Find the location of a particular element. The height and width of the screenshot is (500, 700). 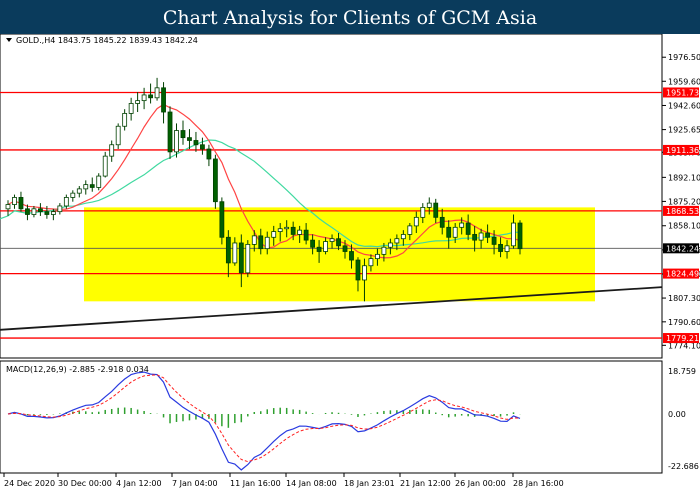

macd-y-tick-label: 0.00 is located at coordinates (677, 414).